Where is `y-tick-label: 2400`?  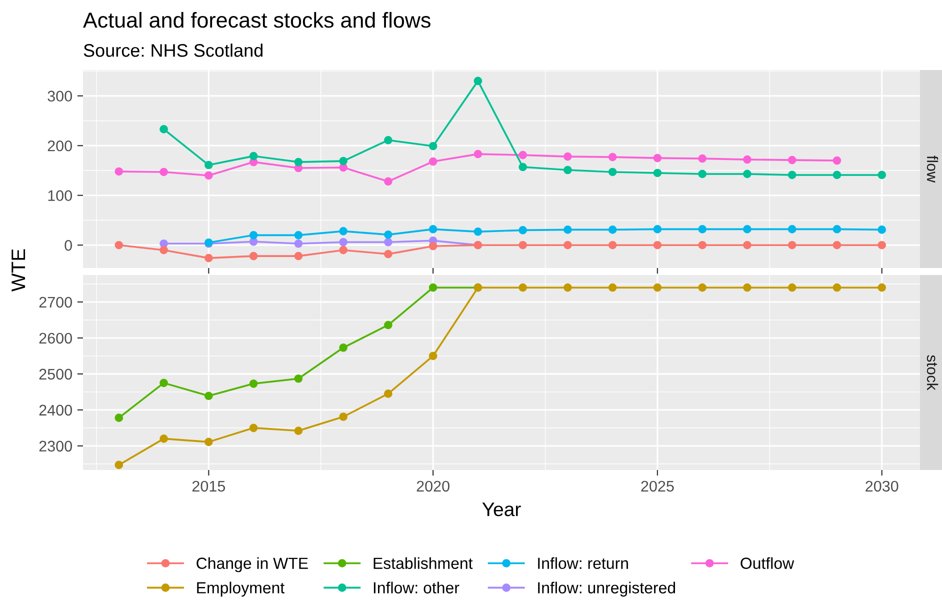 y-tick-label: 2400 is located at coordinates (55, 410).